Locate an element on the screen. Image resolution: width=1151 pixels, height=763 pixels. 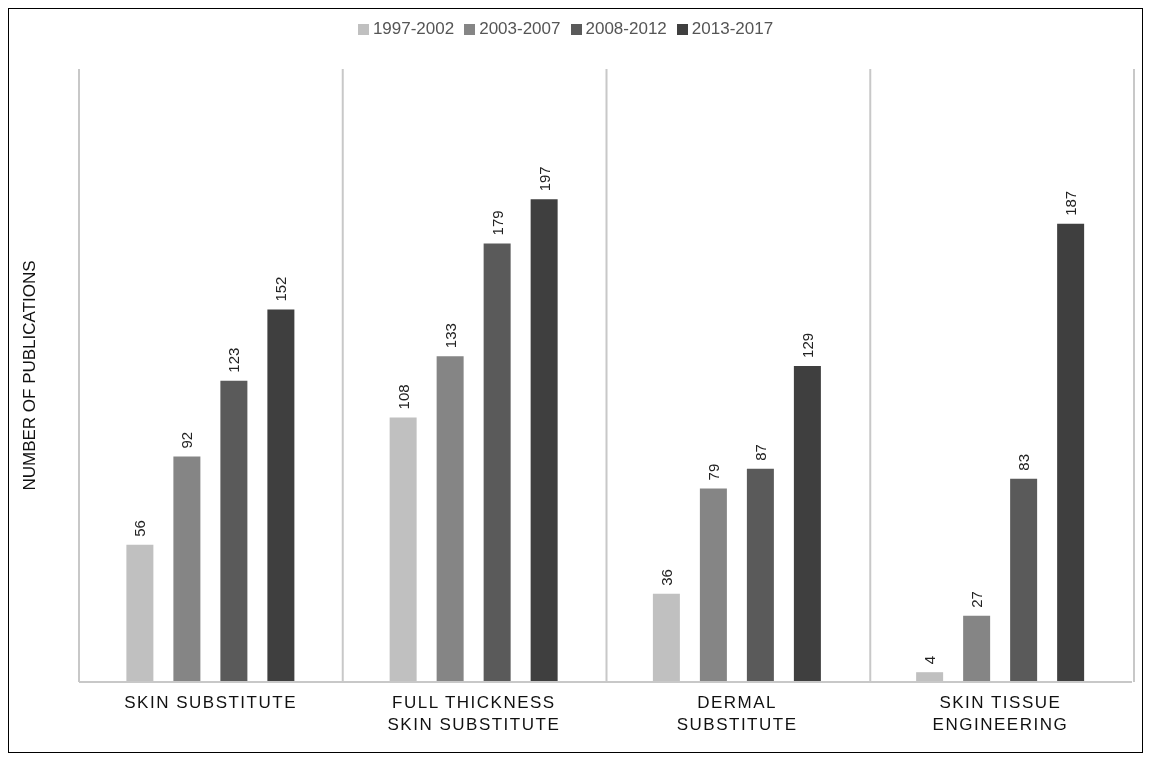
x-tick-label: FULL THICKNESS SKIN SUBSTITUTE is located at coordinates (474, 714).